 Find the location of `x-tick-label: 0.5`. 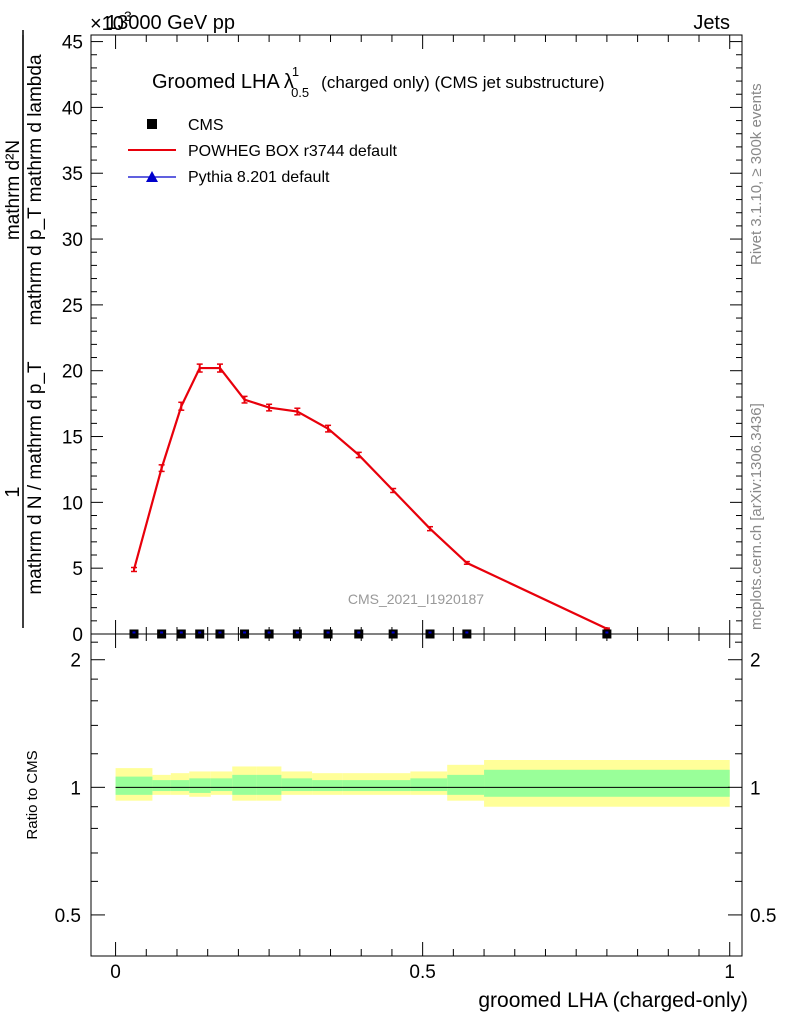

x-tick-label: 0.5 is located at coordinates (422, 972).